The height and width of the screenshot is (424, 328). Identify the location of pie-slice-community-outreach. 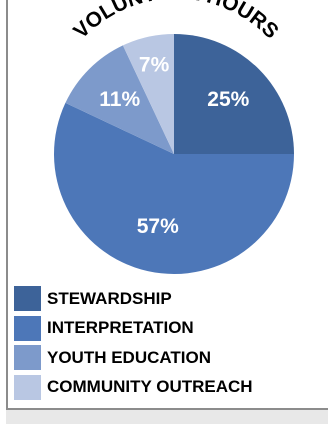
(148, 94).